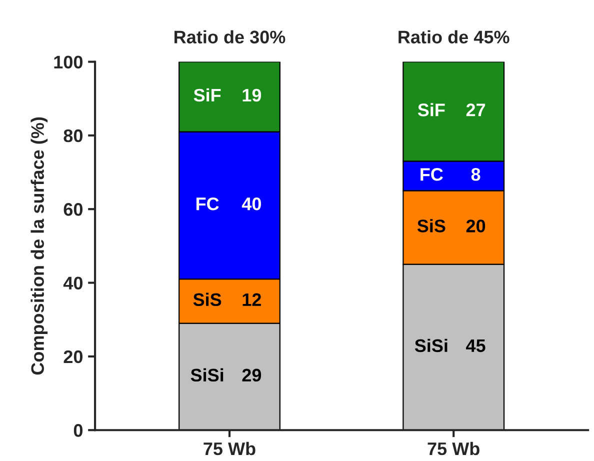 The height and width of the screenshot is (461, 594). Describe the element at coordinates (454, 37) in the screenshot. I see `text: Ratio de 45%` at that location.